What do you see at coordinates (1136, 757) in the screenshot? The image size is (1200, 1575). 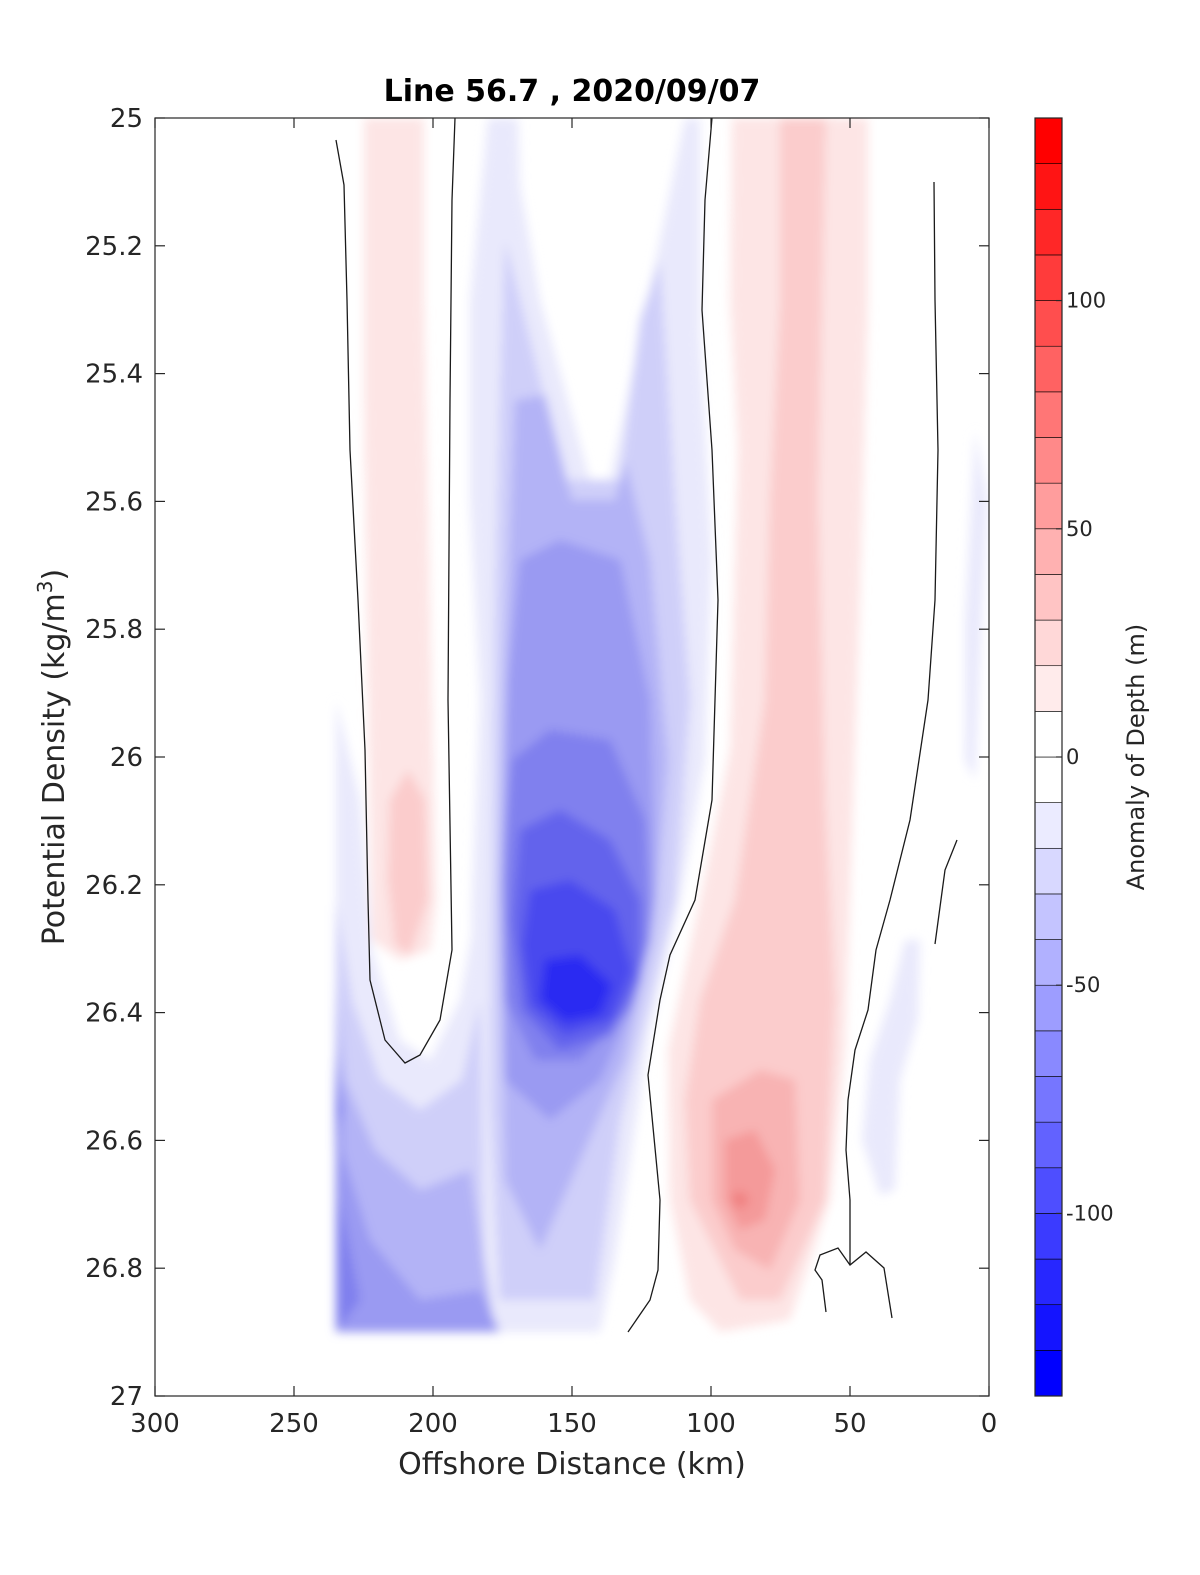 I see `colorbar-label: Anomaly of Depth (m)` at bounding box center [1136, 757].